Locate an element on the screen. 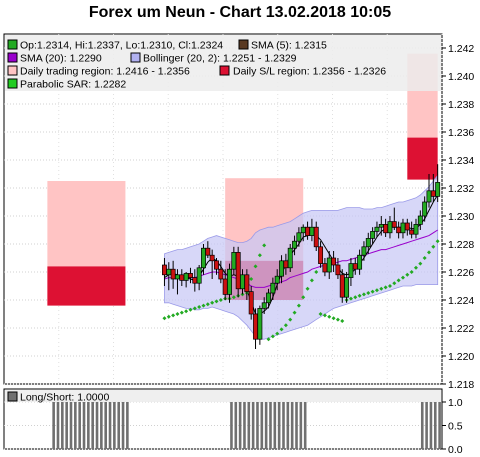 The width and height of the screenshot is (480, 457). y-tick-label: 1.238 is located at coordinates (461, 105).